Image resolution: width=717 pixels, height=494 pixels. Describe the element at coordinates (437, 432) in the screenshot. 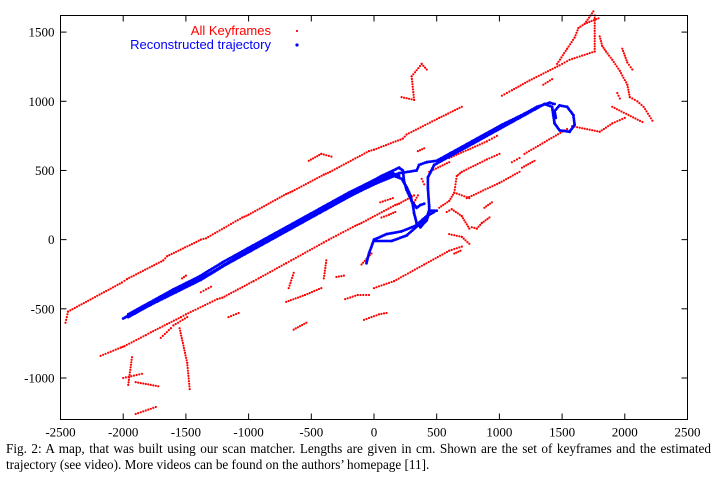

I see `x-tick-label: 500` at that location.